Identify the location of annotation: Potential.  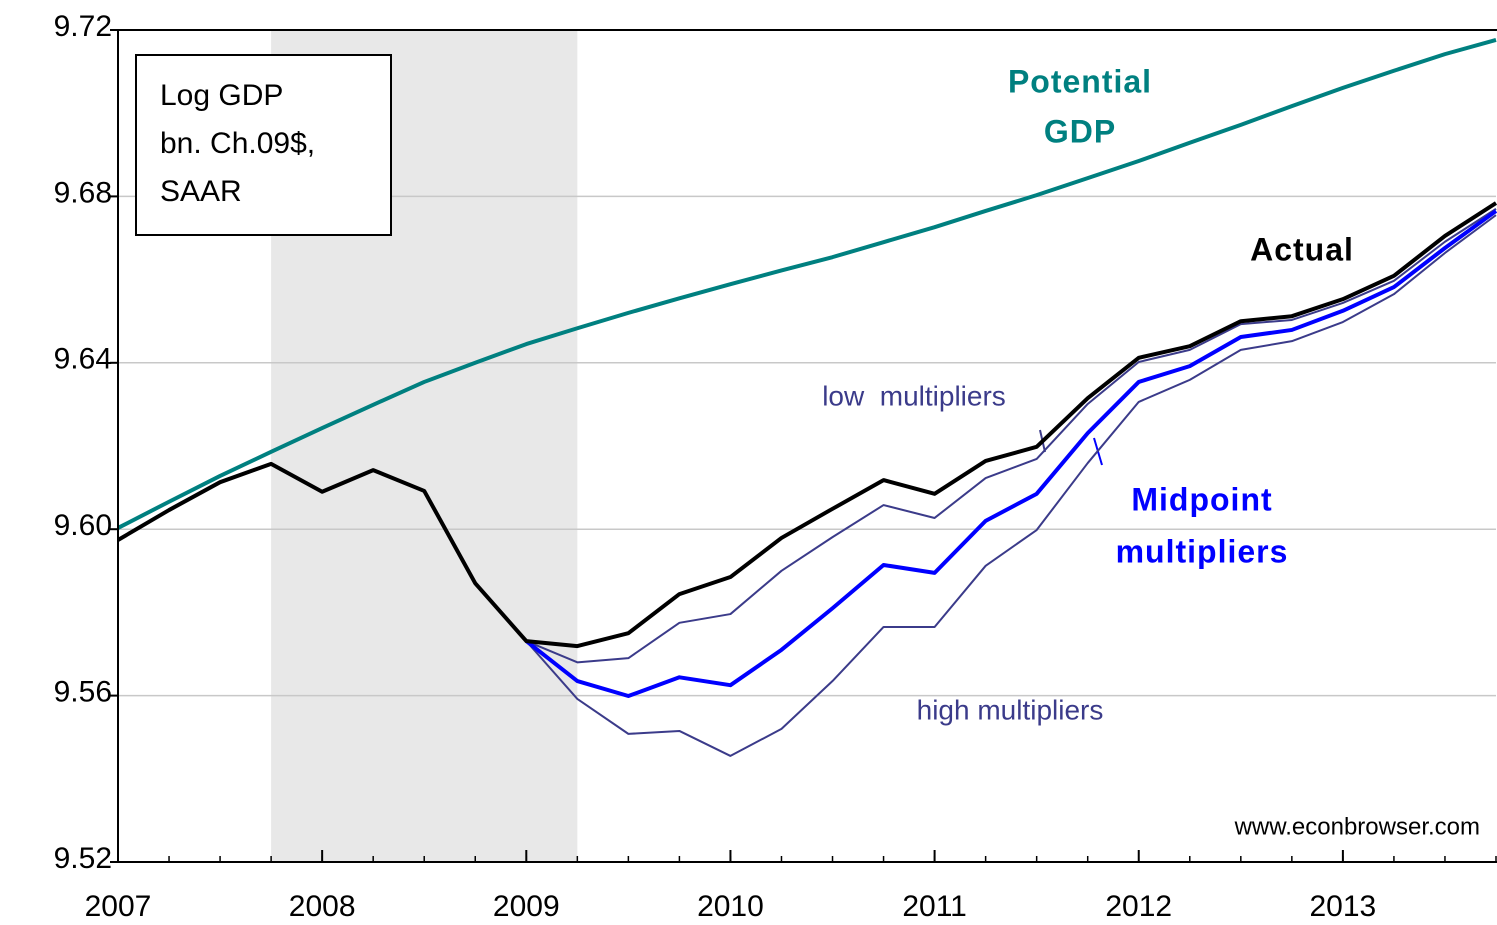
(1080, 81).